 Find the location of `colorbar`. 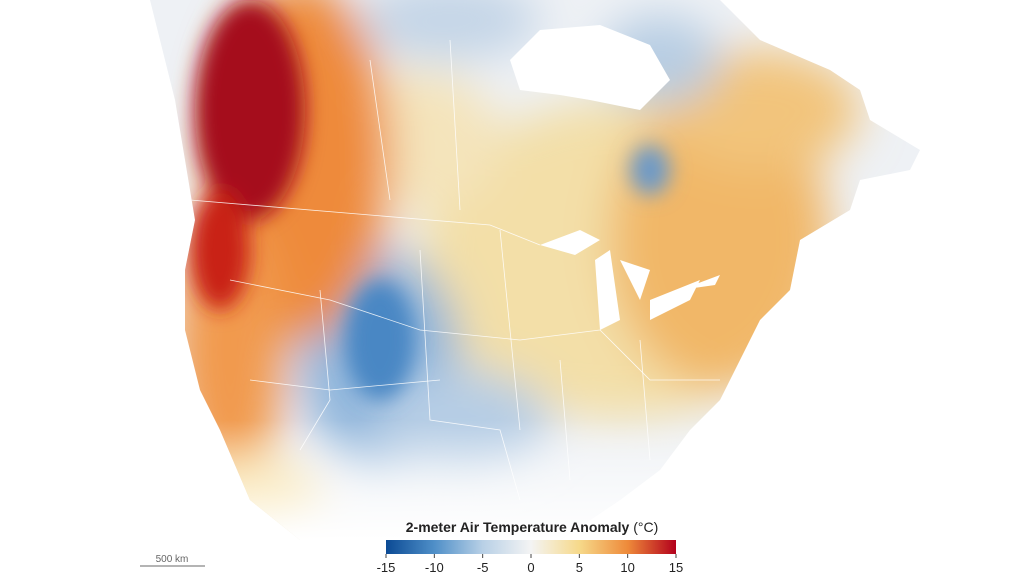

colorbar is located at coordinates (531, 547).